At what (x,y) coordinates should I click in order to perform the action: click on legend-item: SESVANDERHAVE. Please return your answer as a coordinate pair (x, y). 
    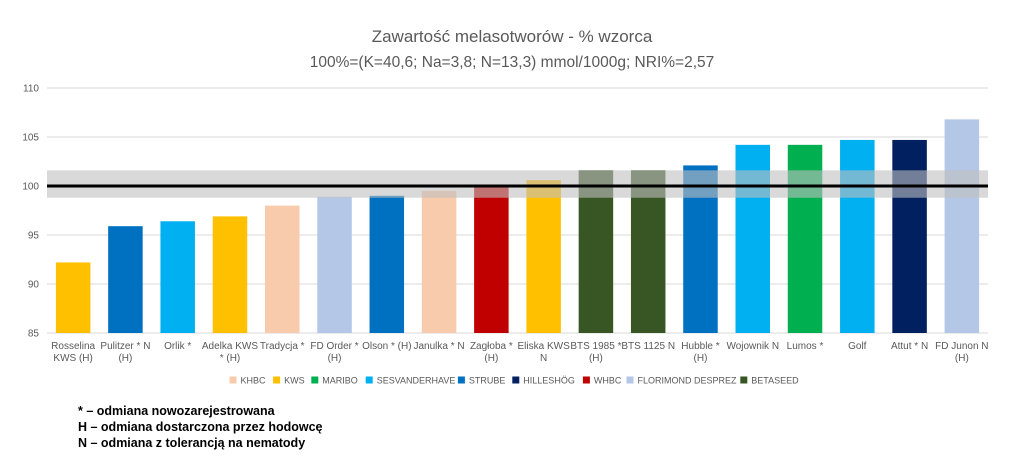
    Looking at the image, I should click on (410, 381).